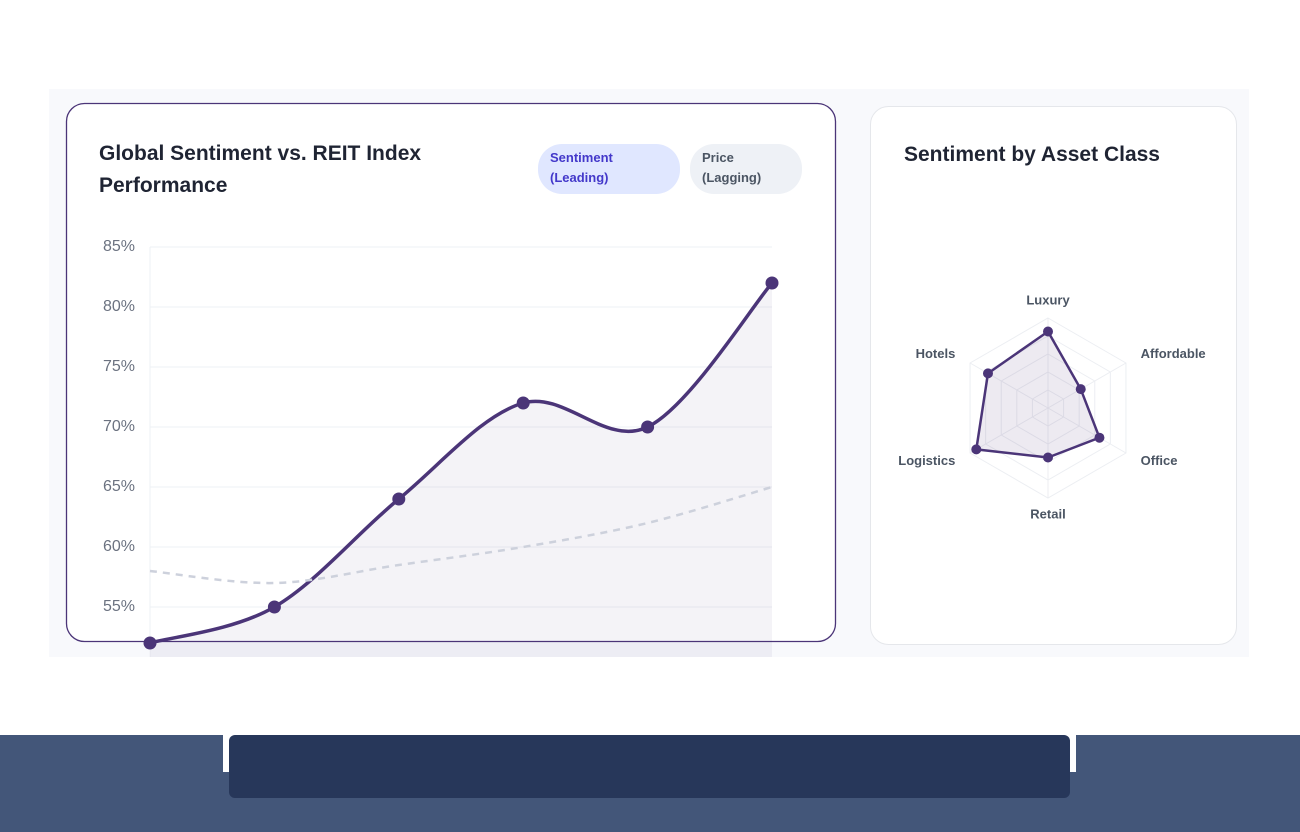 The width and height of the screenshot is (1300, 832). I want to click on y-tick-label: 80%, so click(119, 306).